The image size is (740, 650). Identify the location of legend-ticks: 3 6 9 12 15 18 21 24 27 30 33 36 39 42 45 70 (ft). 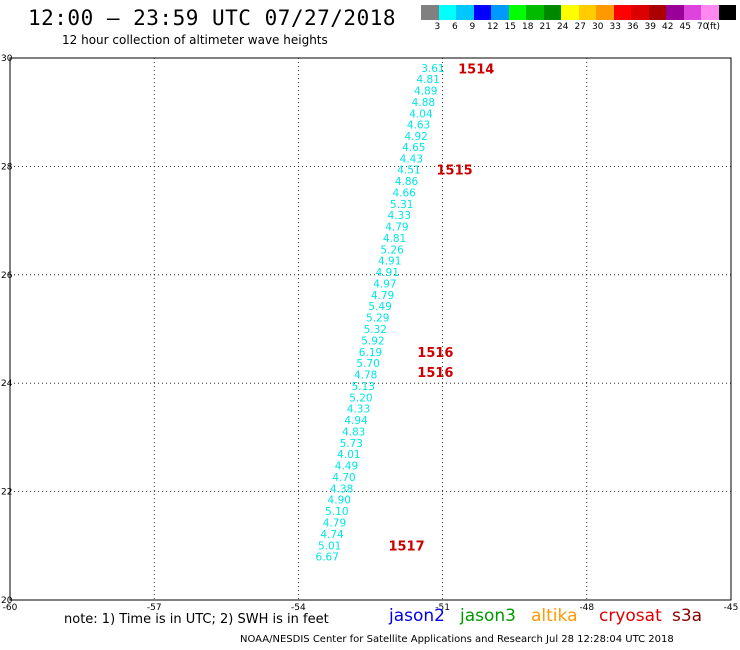
(578, 27).